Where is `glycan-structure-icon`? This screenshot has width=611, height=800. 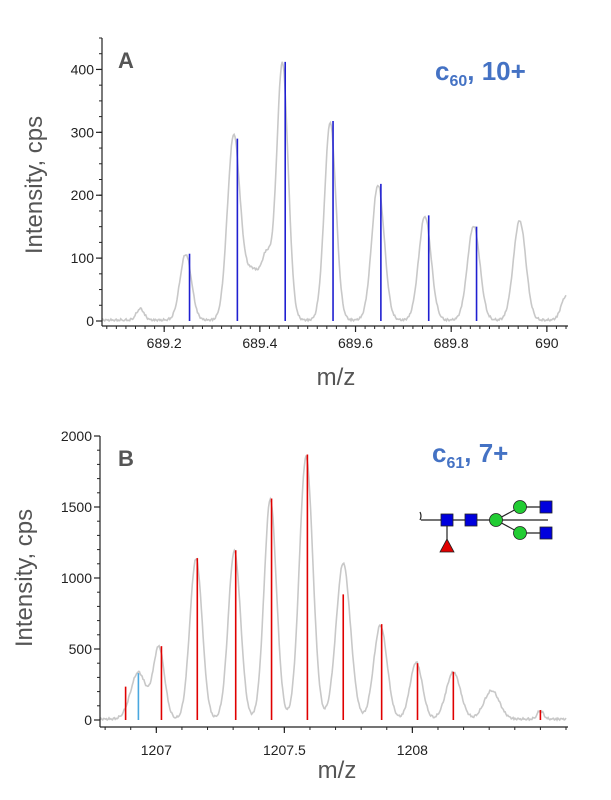
glycan-structure-icon is located at coordinates (486, 526).